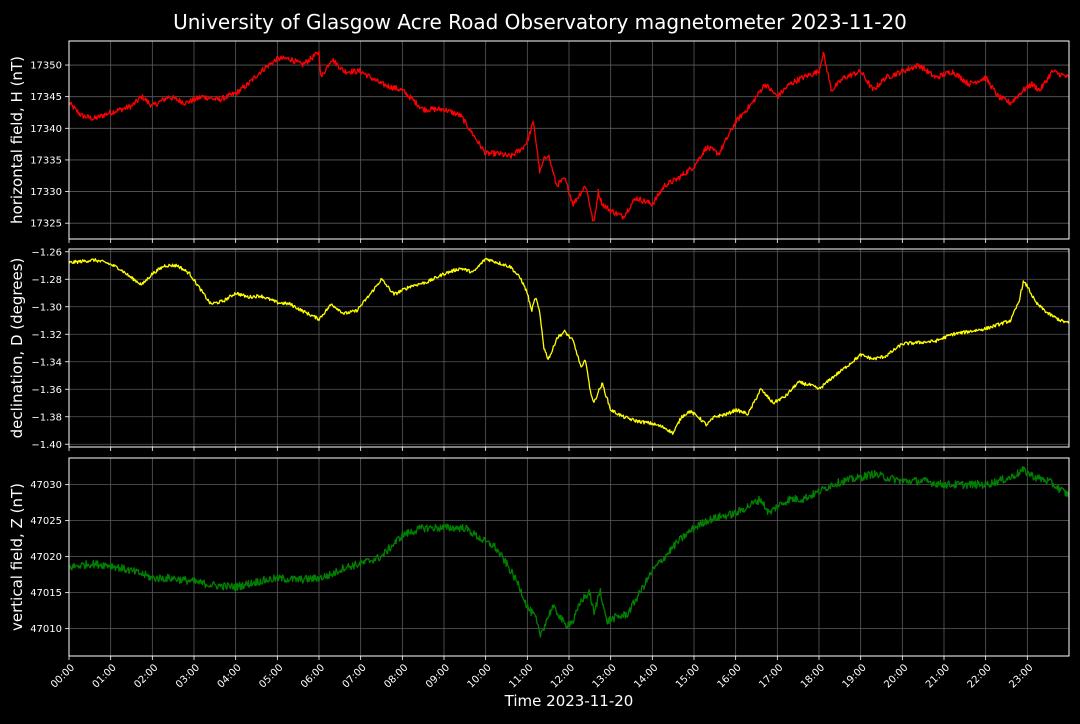  I want to click on y-tick-label: 17325, so click(46, 224).